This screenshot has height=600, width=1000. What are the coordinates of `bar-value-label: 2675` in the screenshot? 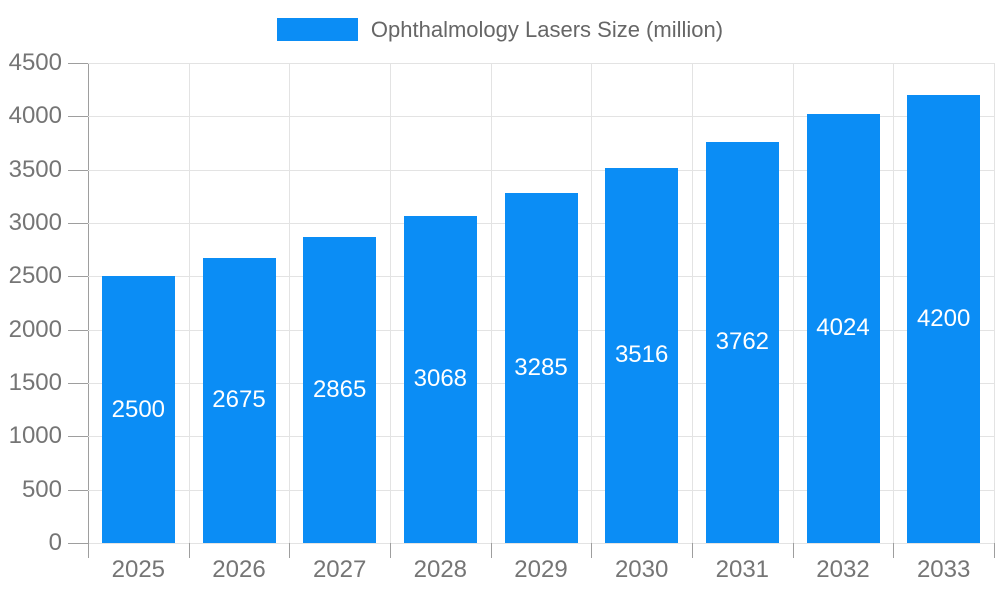 It's located at (239, 400).